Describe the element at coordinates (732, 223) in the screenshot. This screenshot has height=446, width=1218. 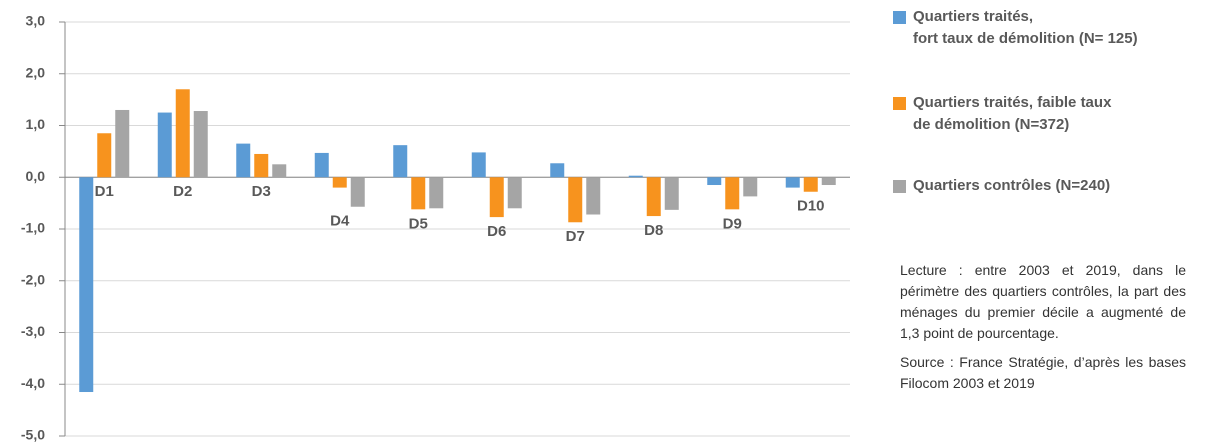
I see `x-tick-label: D9` at that location.